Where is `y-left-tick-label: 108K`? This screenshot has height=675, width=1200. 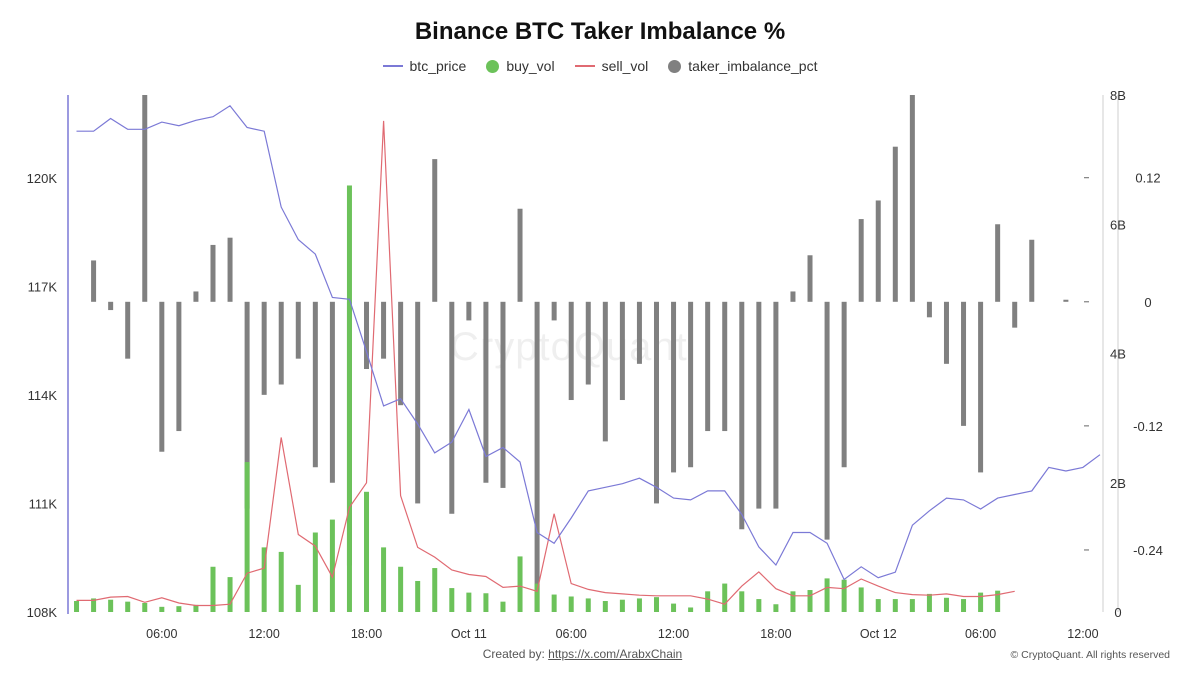 y-left-tick-label: 108K is located at coordinates (42, 612).